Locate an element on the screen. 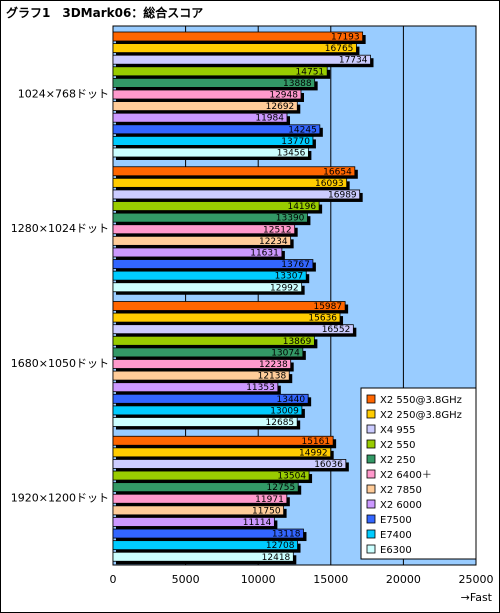 This screenshot has width=500, height=613. legend-entry: X2 250 is located at coordinates (397, 460).